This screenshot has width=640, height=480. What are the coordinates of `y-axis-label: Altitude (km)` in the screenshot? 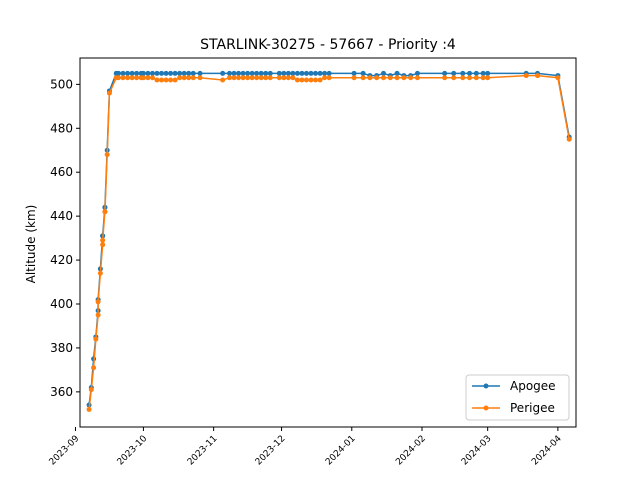 It's located at (31, 244).